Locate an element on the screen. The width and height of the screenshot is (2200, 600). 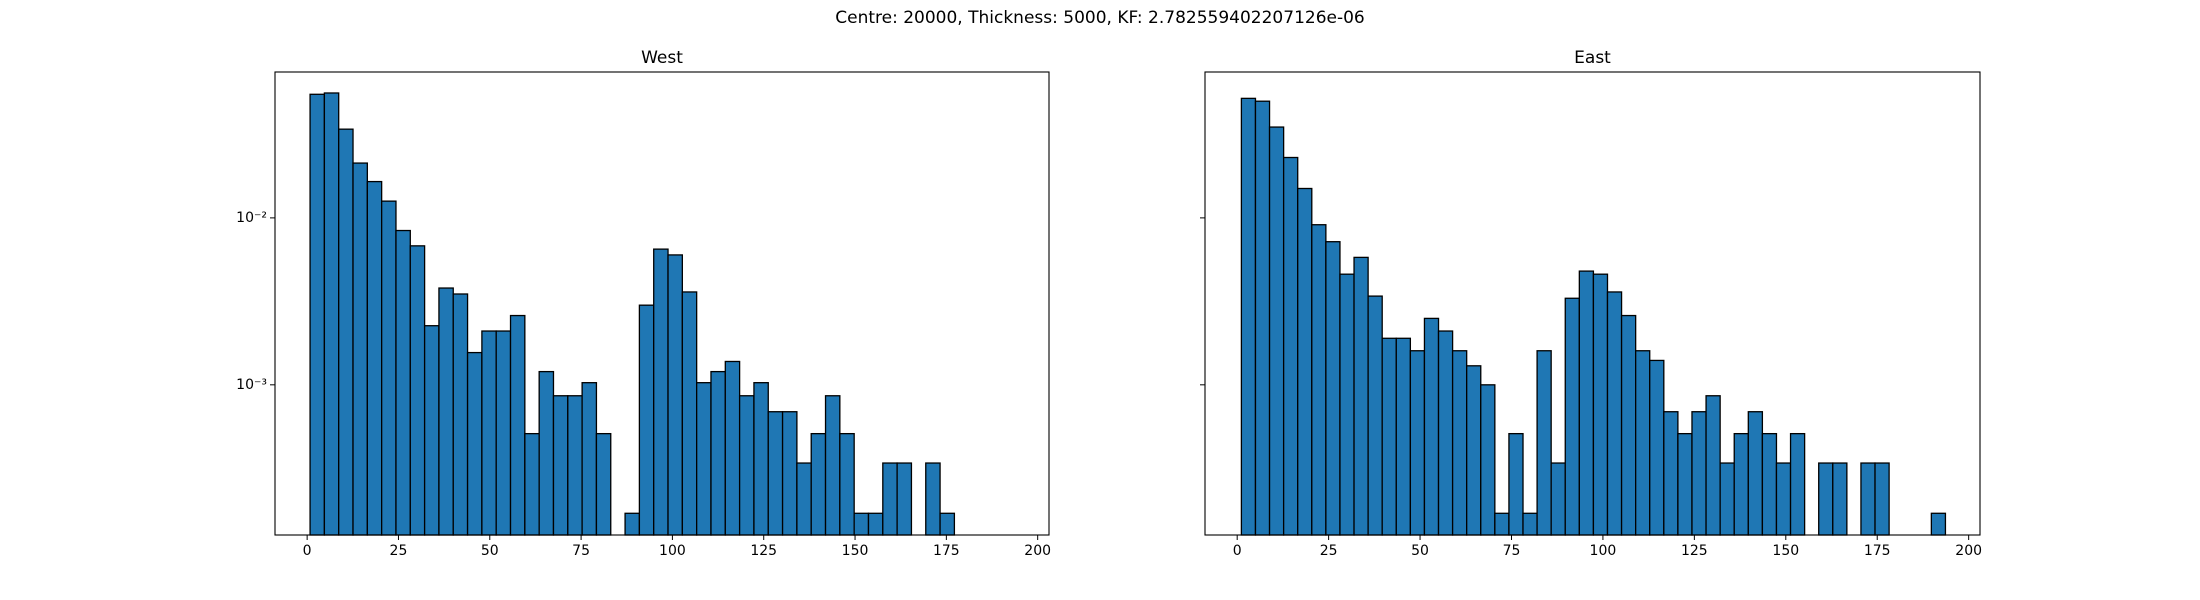
x-tick-label: 200 is located at coordinates (1968, 551).